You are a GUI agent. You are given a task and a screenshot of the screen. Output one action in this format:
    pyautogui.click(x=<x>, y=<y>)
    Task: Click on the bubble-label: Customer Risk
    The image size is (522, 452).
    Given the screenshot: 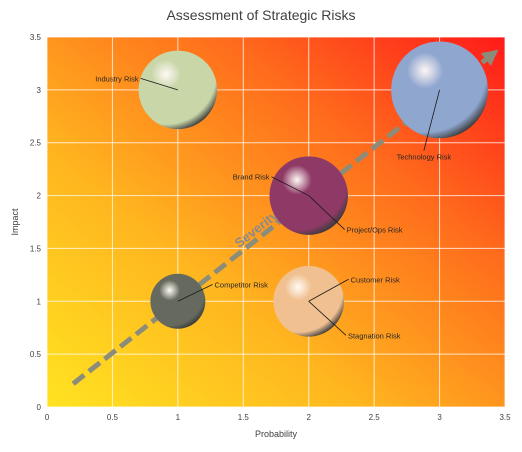 What is the action you would take?
    pyautogui.click(x=375, y=279)
    